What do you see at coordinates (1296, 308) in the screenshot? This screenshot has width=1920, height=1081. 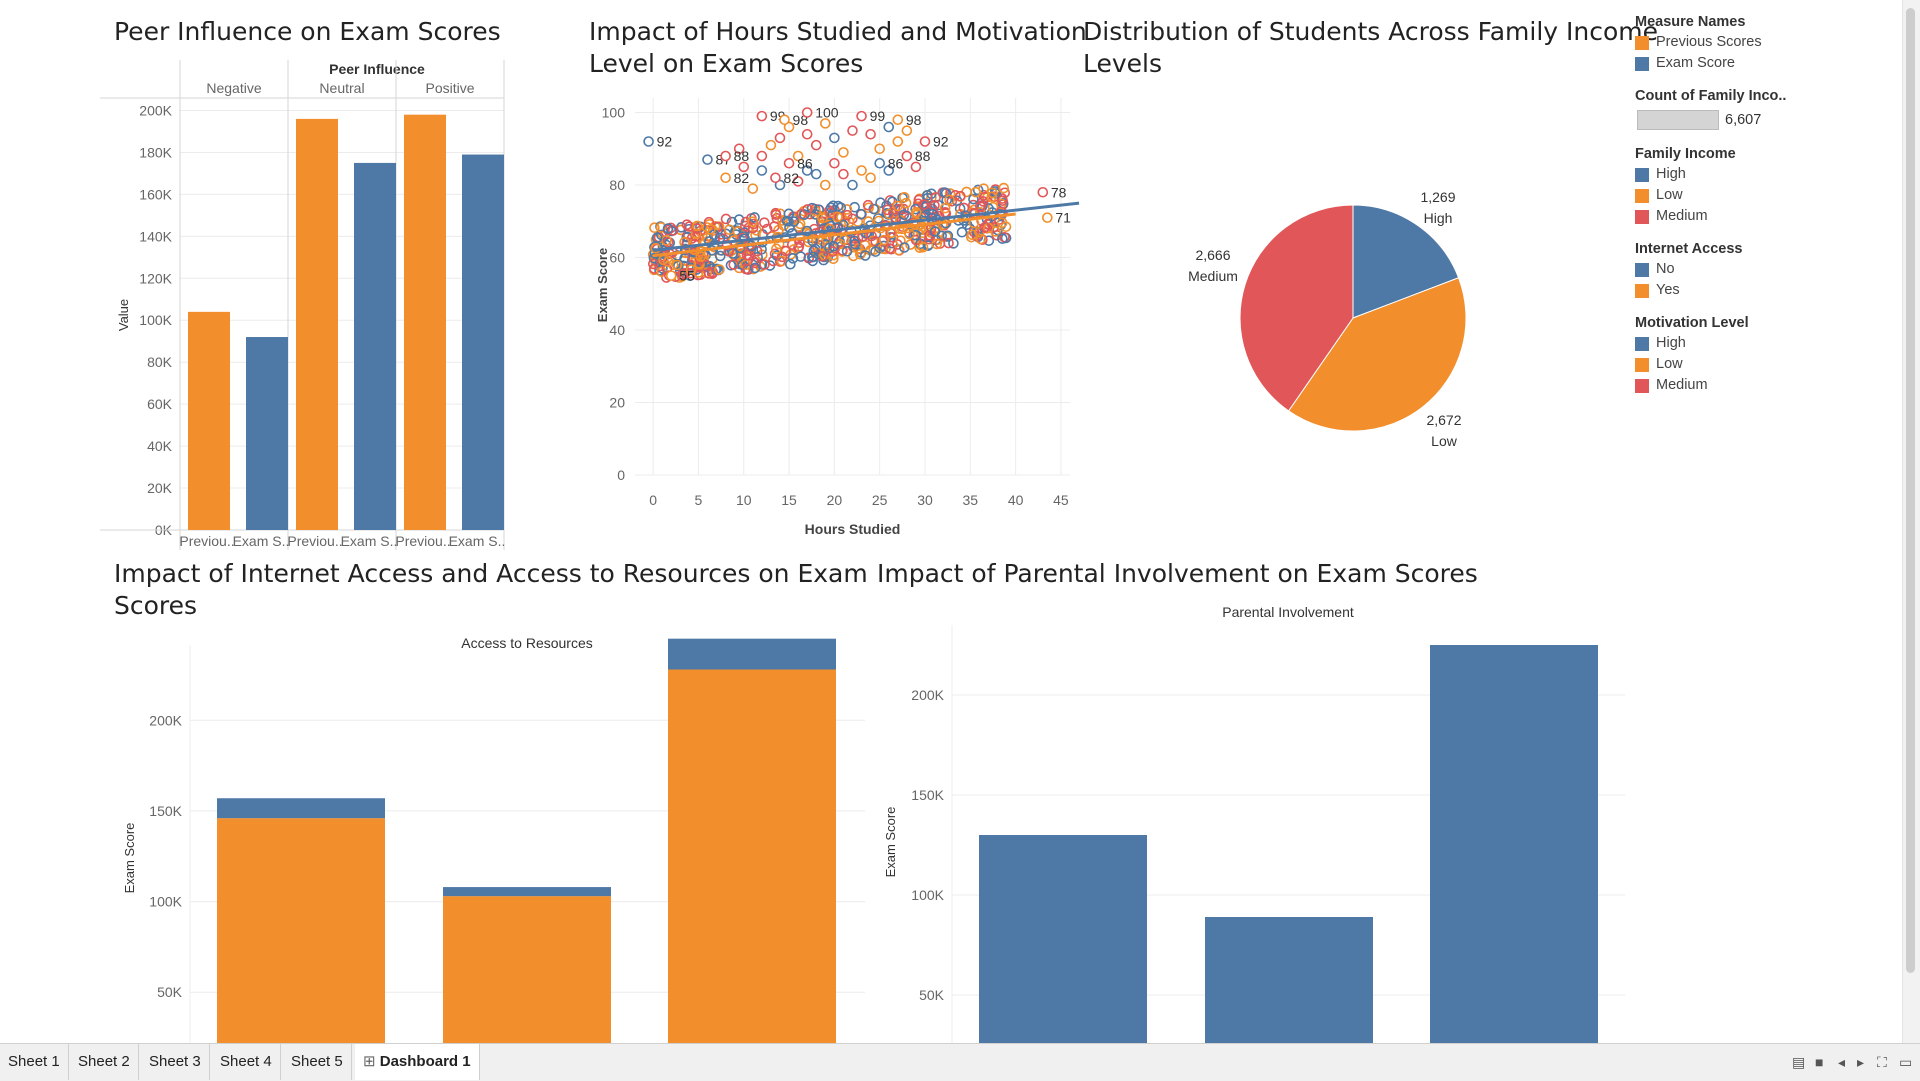 I see `pie-slice-medium` at bounding box center [1296, 308].